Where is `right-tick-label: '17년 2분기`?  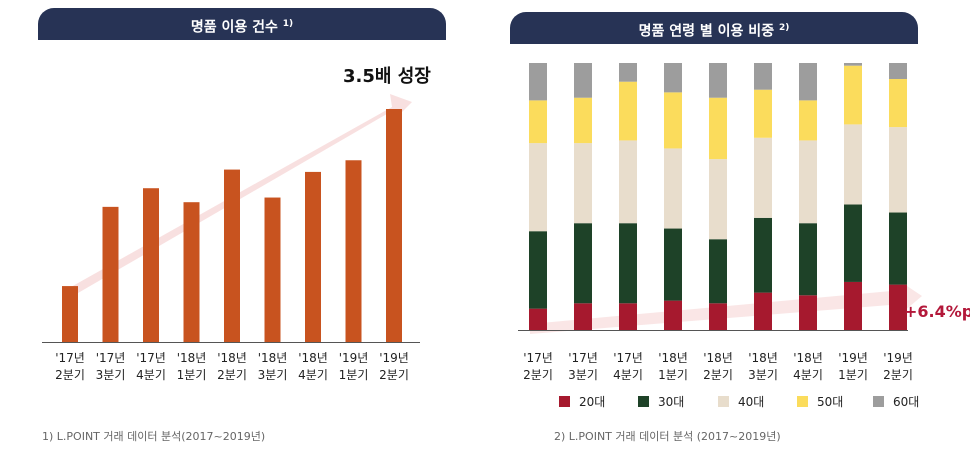 right-tick-label: '17년 2분기 is located at coordinates (538, 366).